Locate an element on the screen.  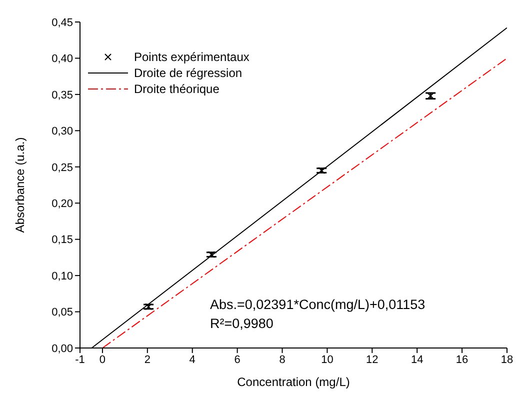
x-tick-label: -1 is located at coordinates (80, 360).